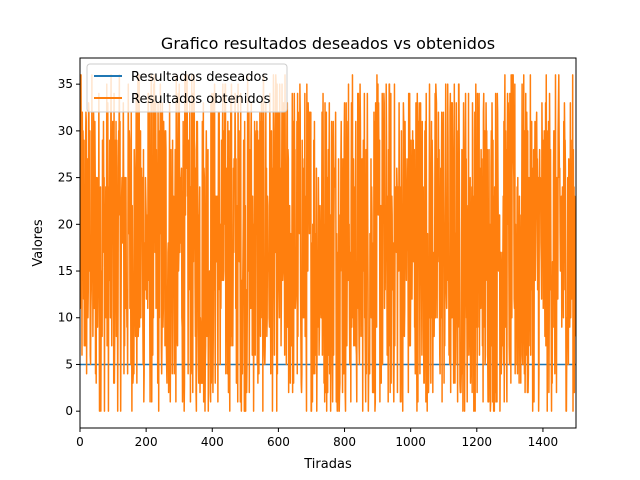  Describe the element at coordinates (65, 84) in the screenshot. I see `y-tick-label: 35` at that location.